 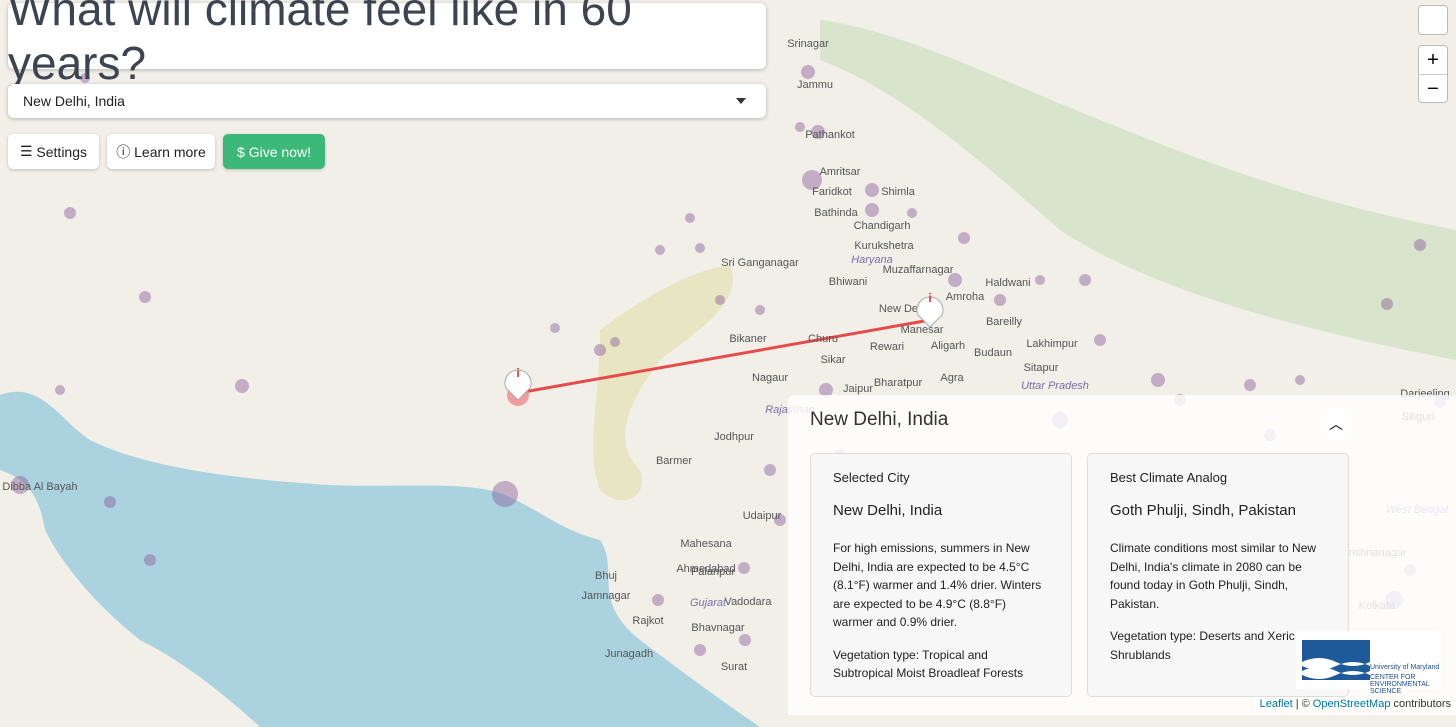 I want to click on marker-icon: i, so click(x=929, y=298).